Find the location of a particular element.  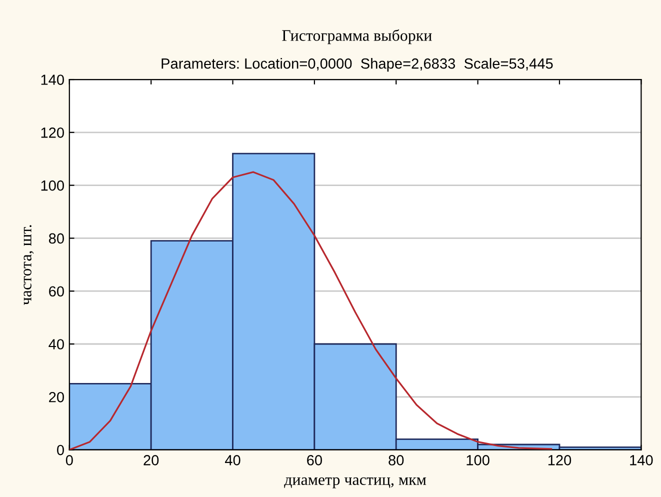

y-tick-label: 80 is located at coordinates (56, 238).